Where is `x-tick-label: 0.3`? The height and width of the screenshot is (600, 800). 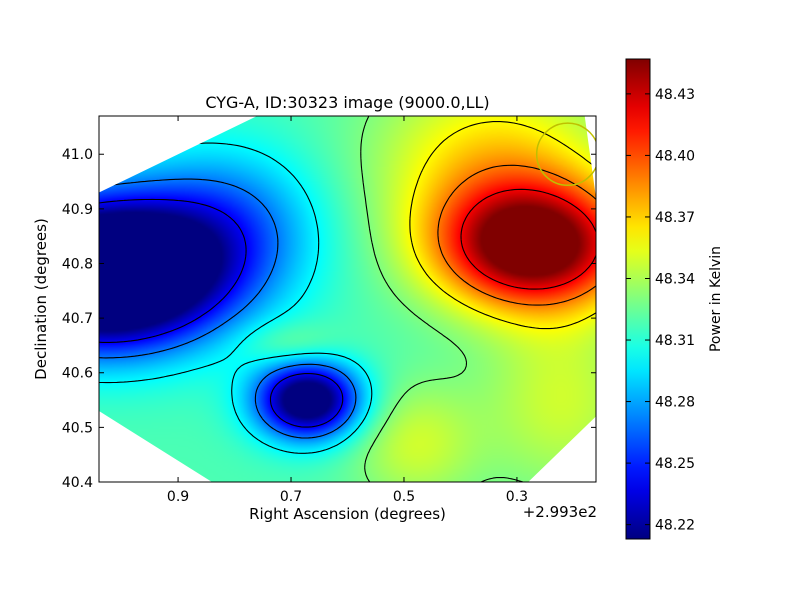 x-tick-label: 0.3 is located at coordinates (517, 497).